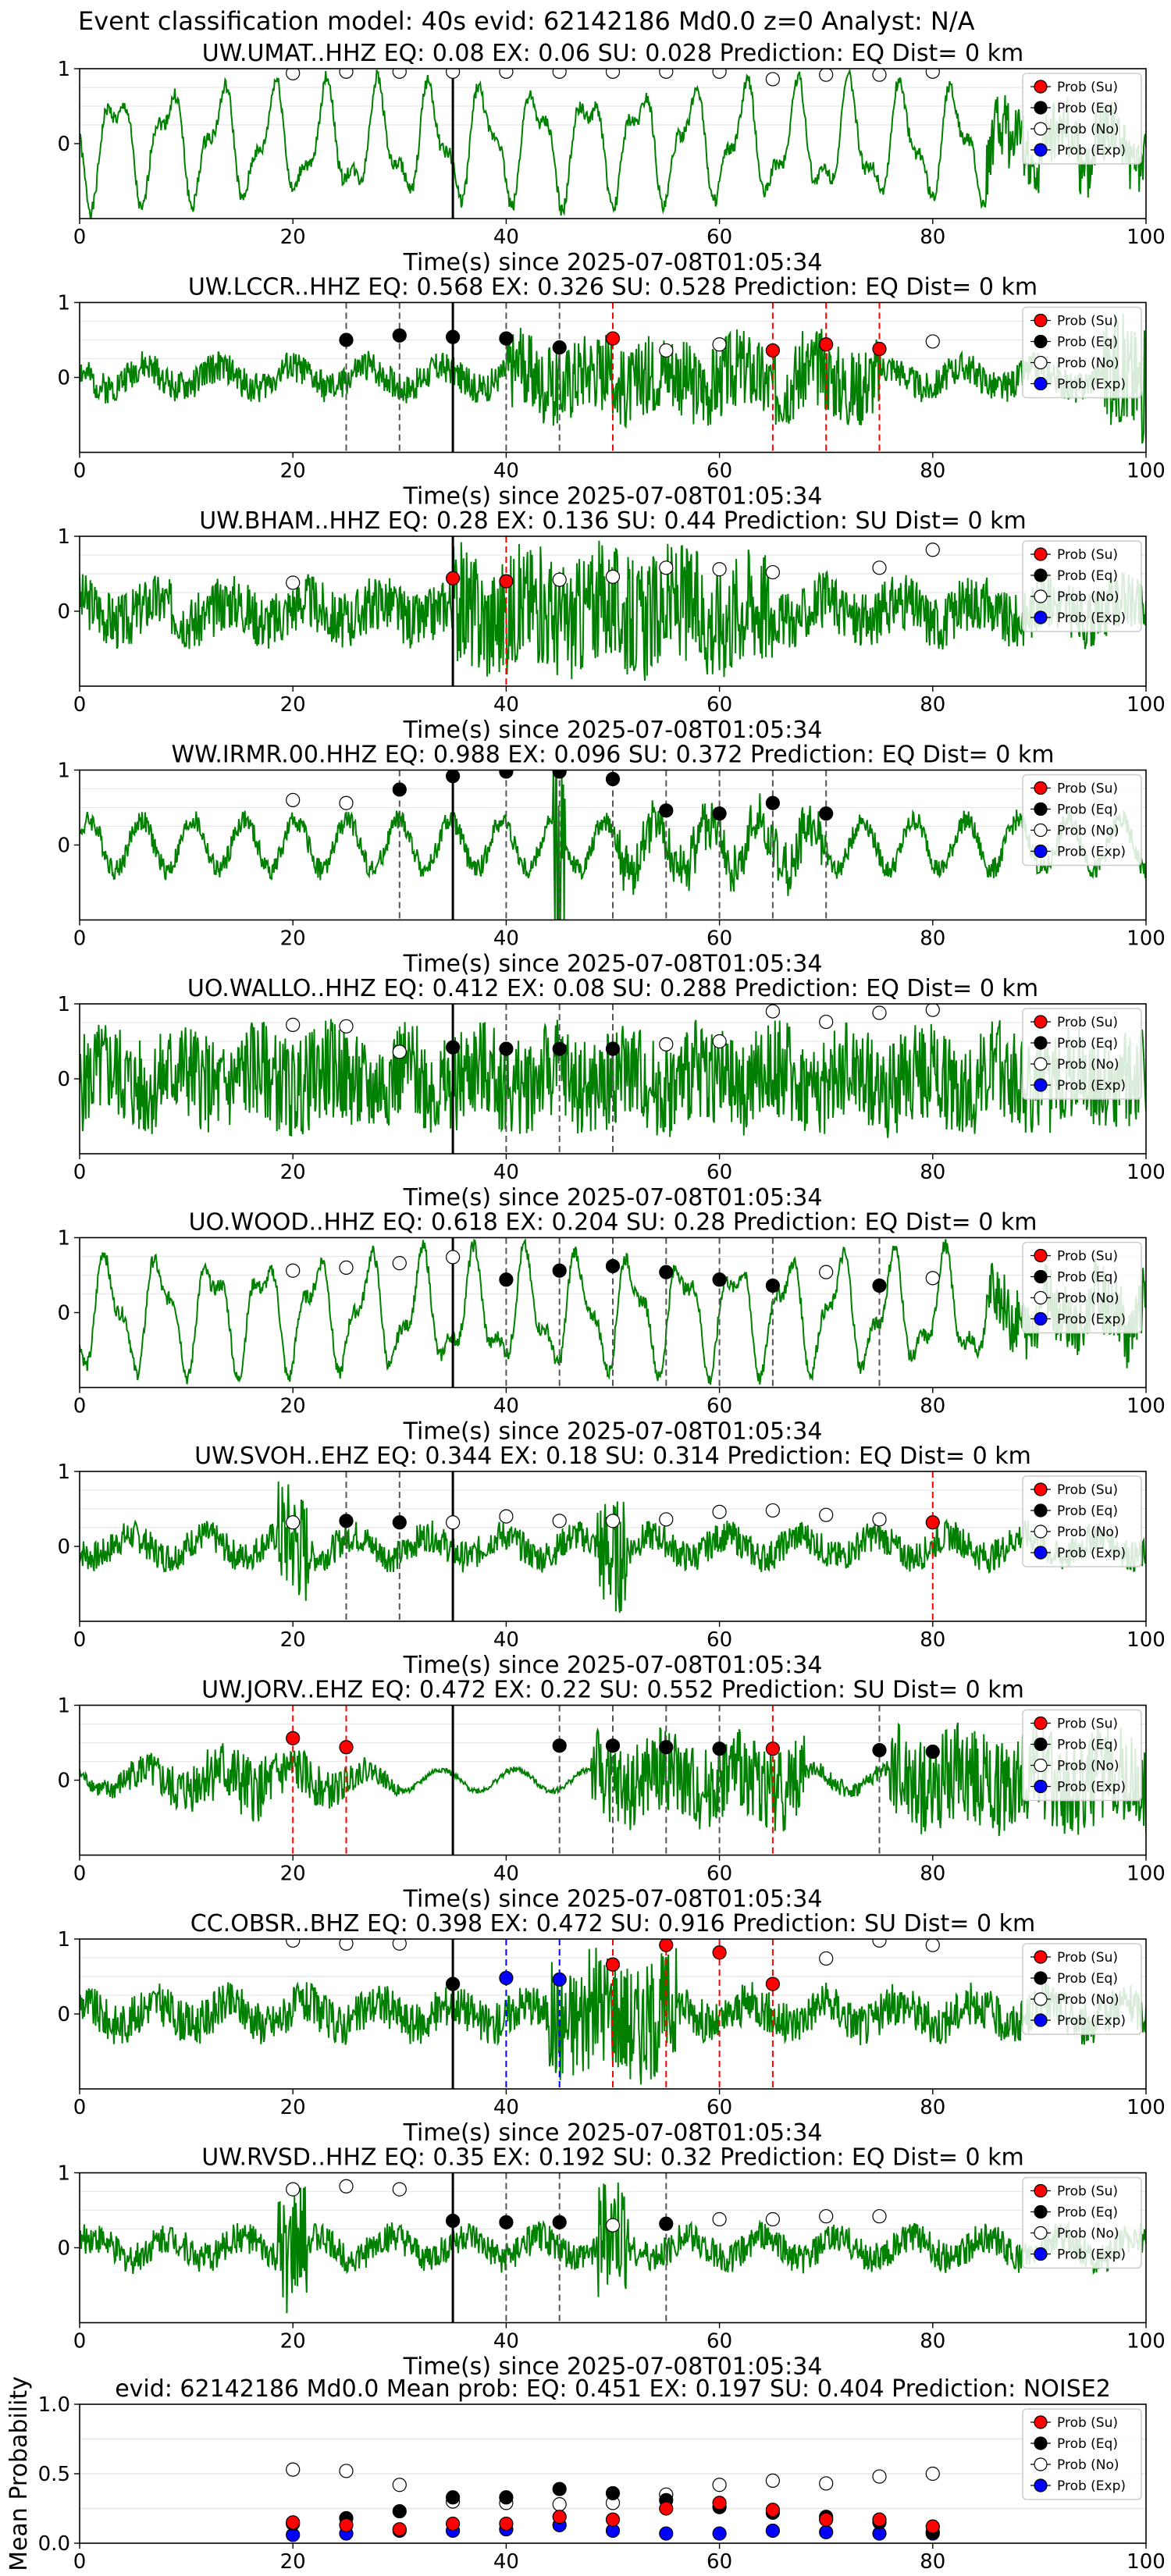 This screenshot has width=1171, height=2576. What do you see at coordinates (1082, 2454) in the screenshot?
I see `legend: Prob (Su) Prob (Eq) Prob (No) Prob (Exp)` at bounding box center [1082, 2454].